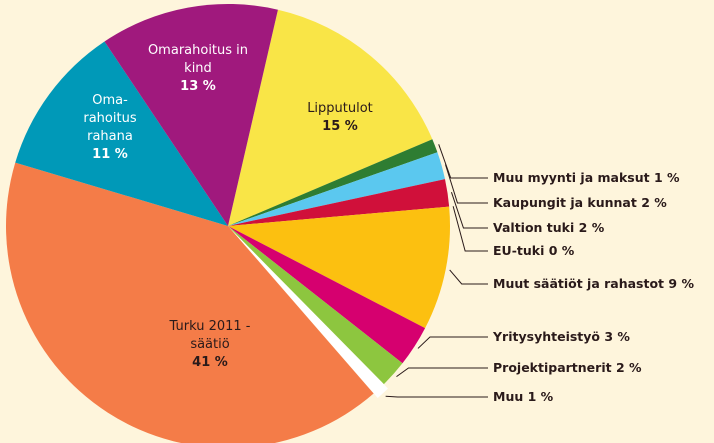 This screenshot has width=714, height=443. Describe the element at coordinates (198, 59) in the screenshot. I see `slice-name: Omarahoitus in kind` at that location.